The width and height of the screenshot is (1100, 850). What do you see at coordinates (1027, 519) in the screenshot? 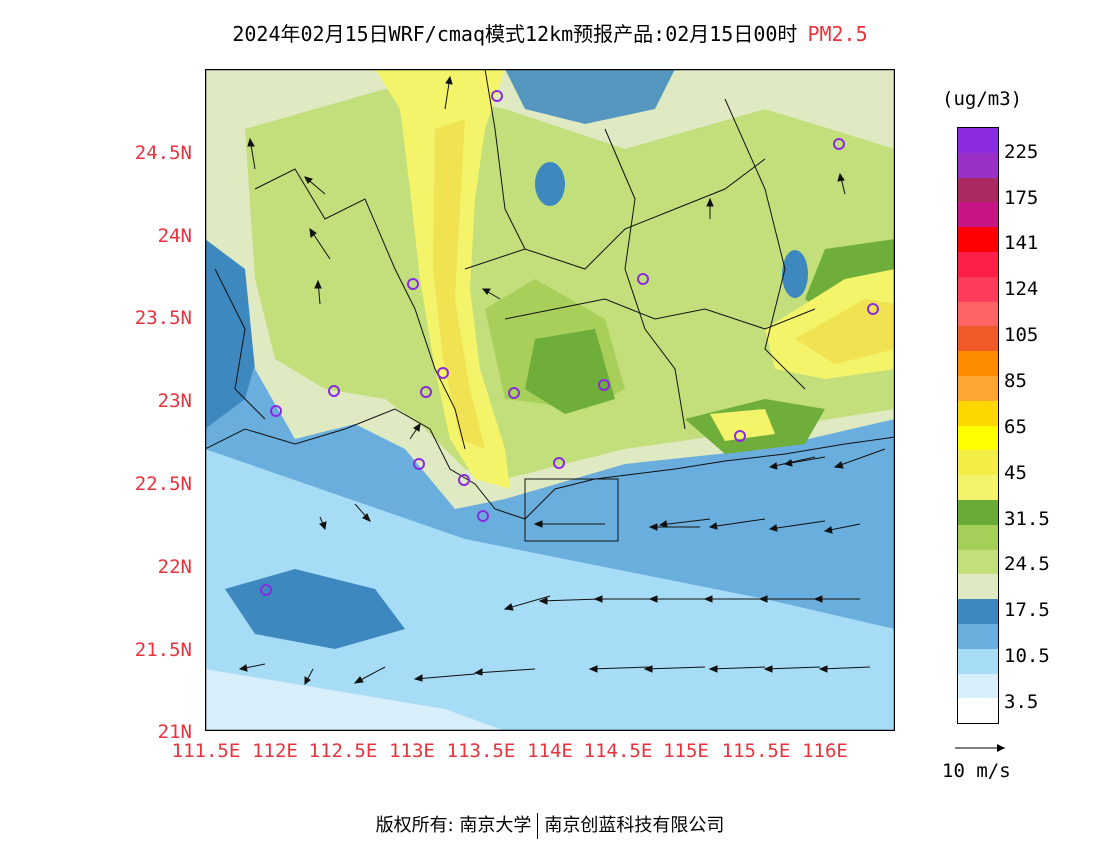
I see `colorbar-label: 31.5` at bounding box center [1027, 519].